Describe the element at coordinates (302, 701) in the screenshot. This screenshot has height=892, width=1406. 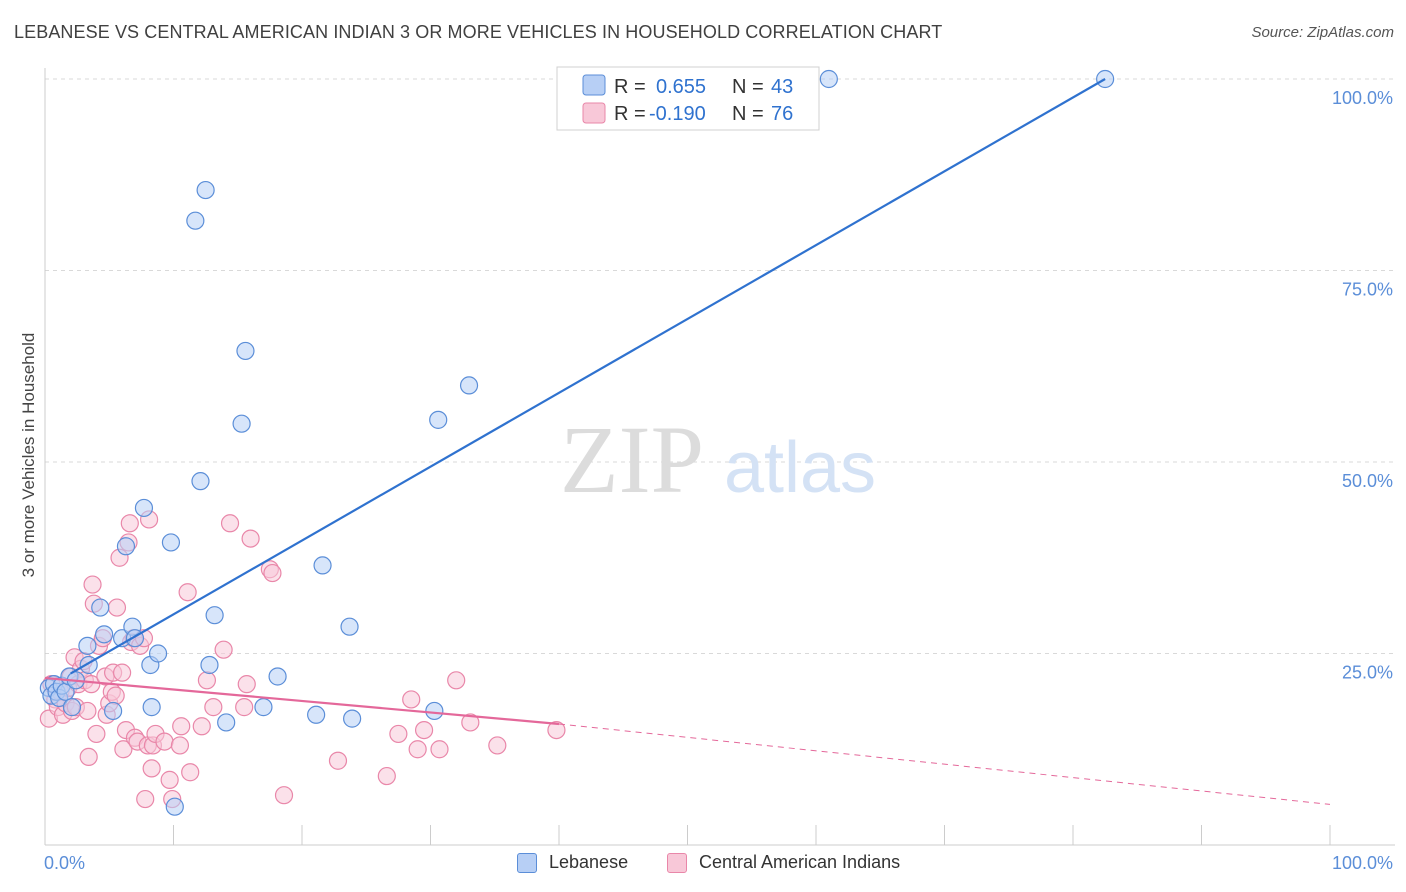
I see `central-american-indians-trend-line` at that location.